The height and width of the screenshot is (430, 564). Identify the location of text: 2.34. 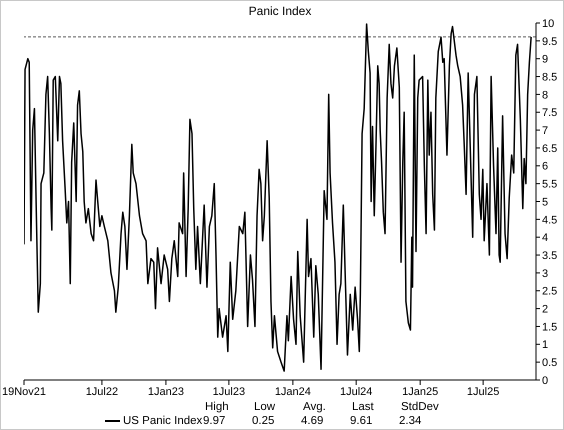
(410, 421).